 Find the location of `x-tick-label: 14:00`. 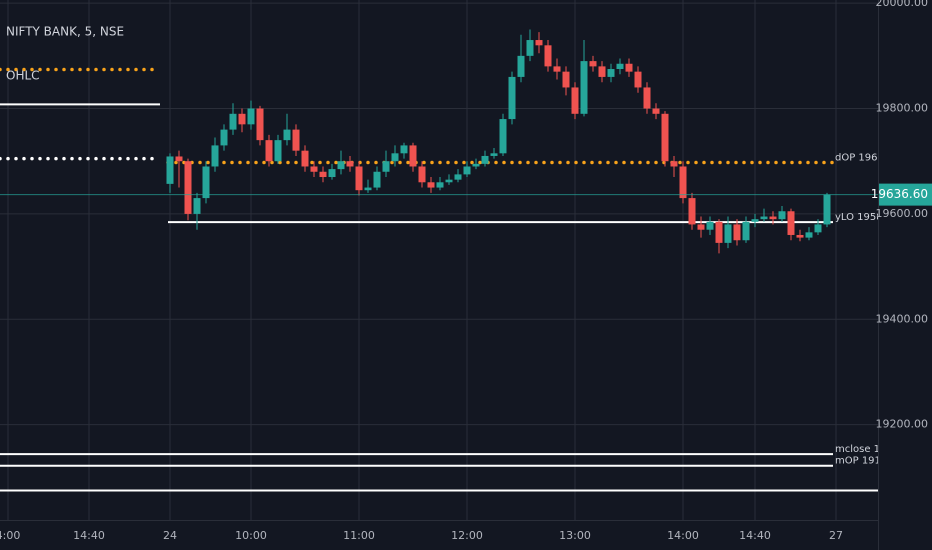

x-tick-label: 14:00 is located at coordinates (683, 535).